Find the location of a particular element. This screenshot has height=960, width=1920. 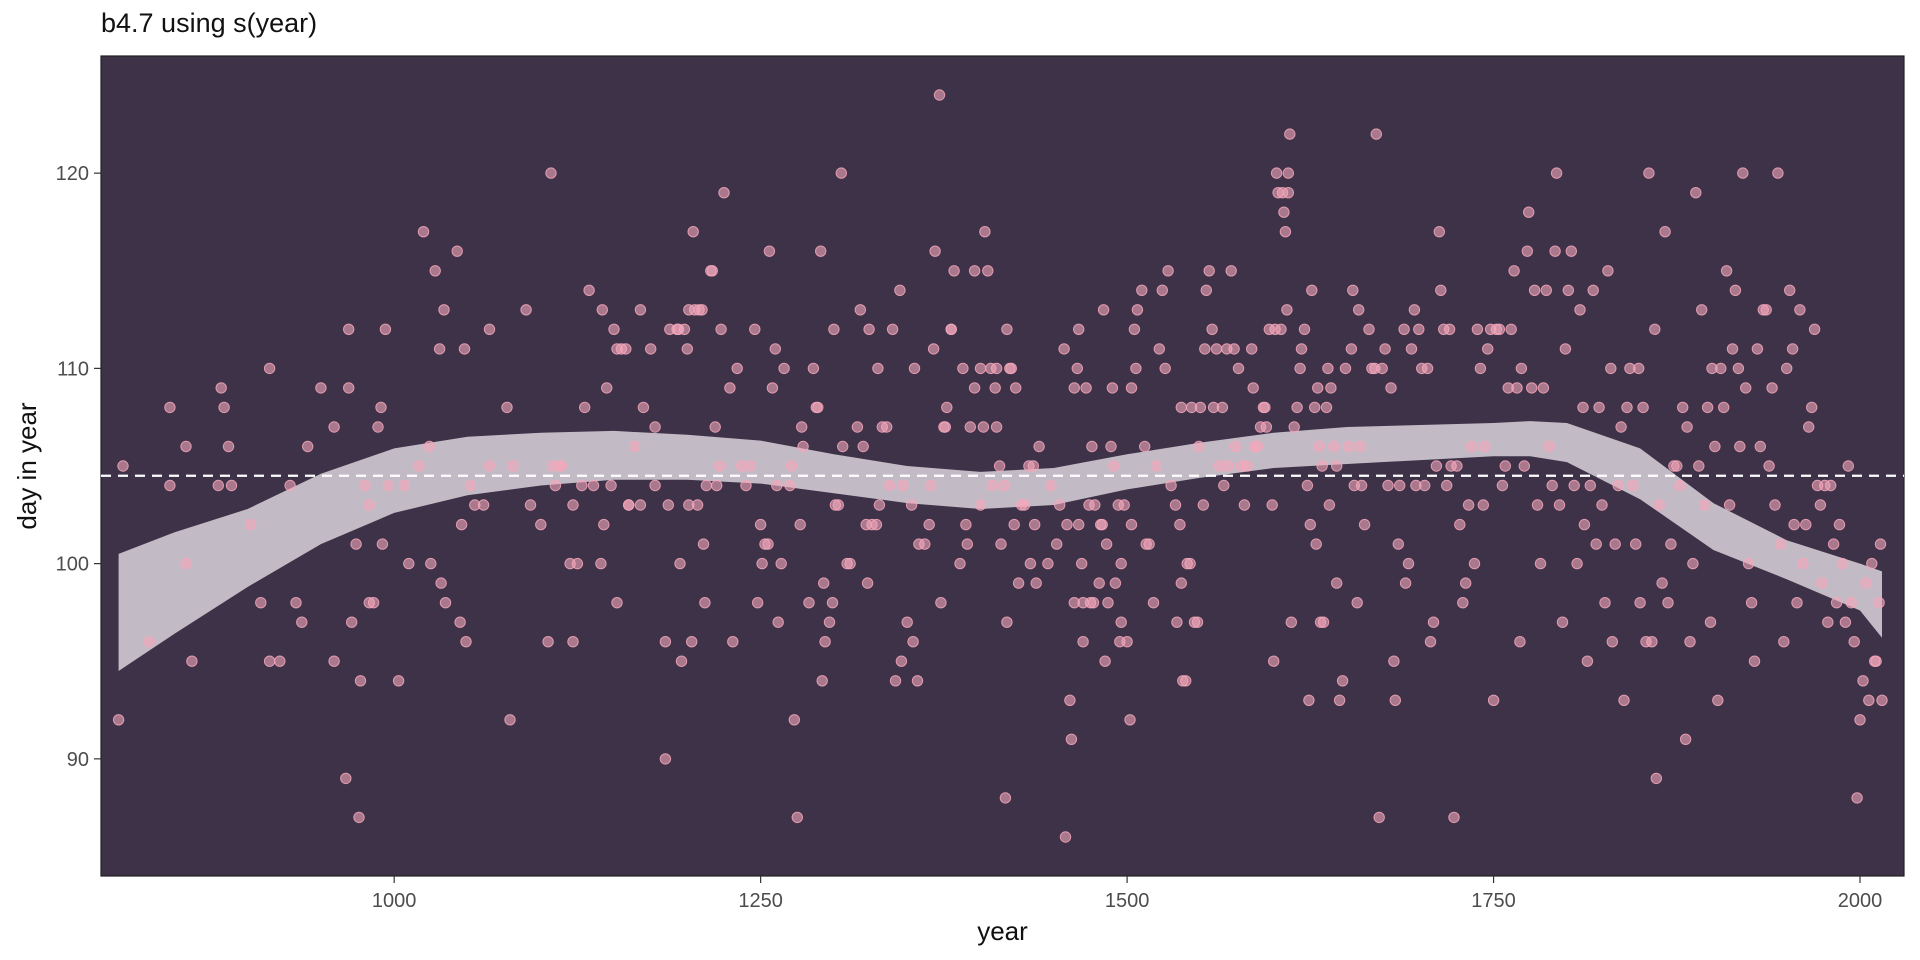

x-tick-label: 2000 is located at coordinates (1860, 901).